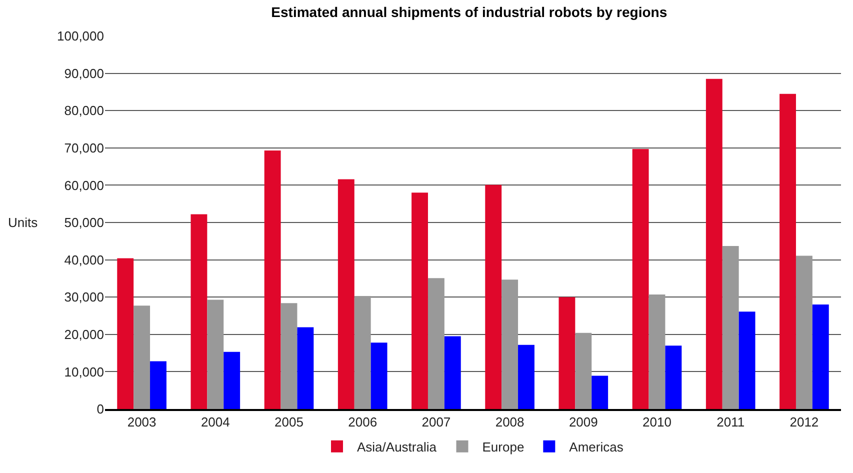 This screenshot has height=473, width=853. Describe the element at coordinates (289, 422) in the screenshot. I see `x-tick-label: 2005` at that location.